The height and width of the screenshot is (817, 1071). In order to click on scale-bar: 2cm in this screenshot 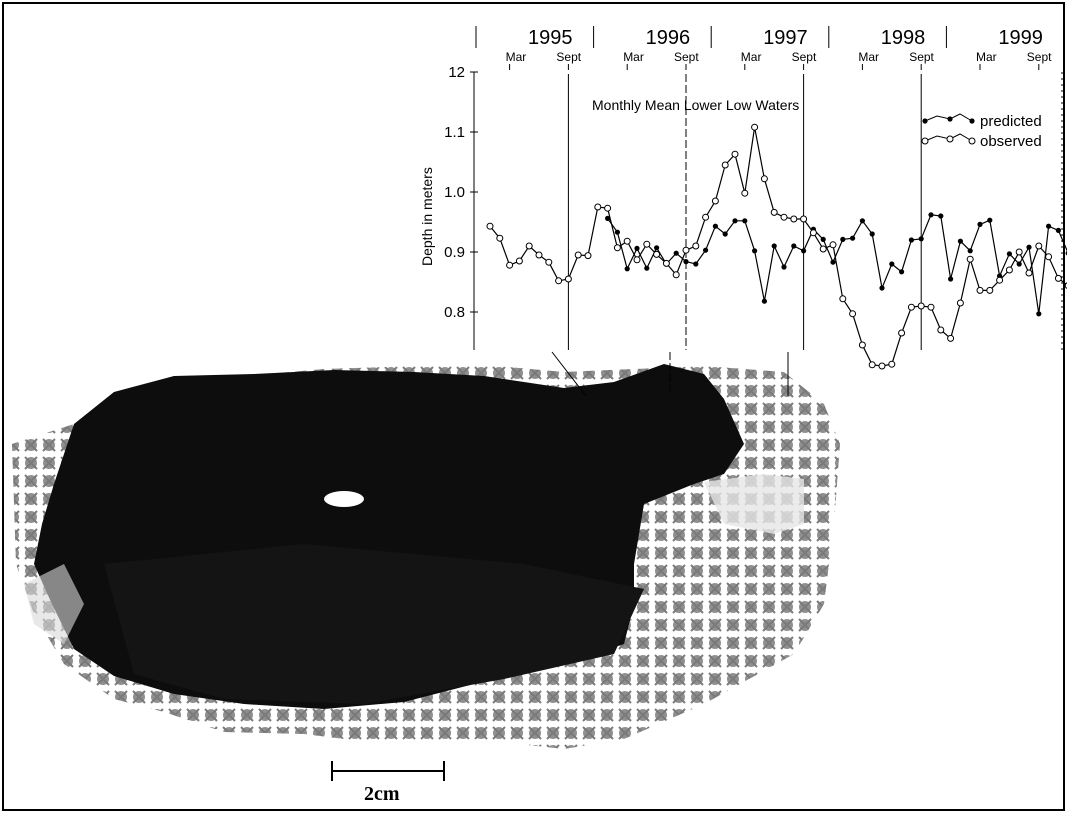, I will do `click(388, 783)`.